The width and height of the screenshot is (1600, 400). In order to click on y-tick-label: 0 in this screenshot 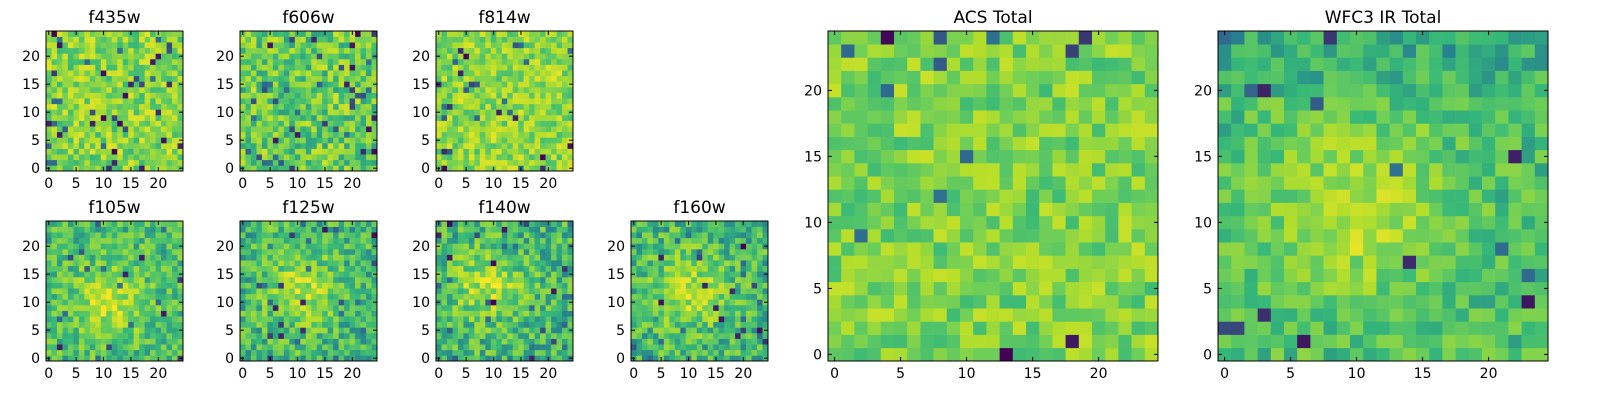, I will do `click(425, 359)`.